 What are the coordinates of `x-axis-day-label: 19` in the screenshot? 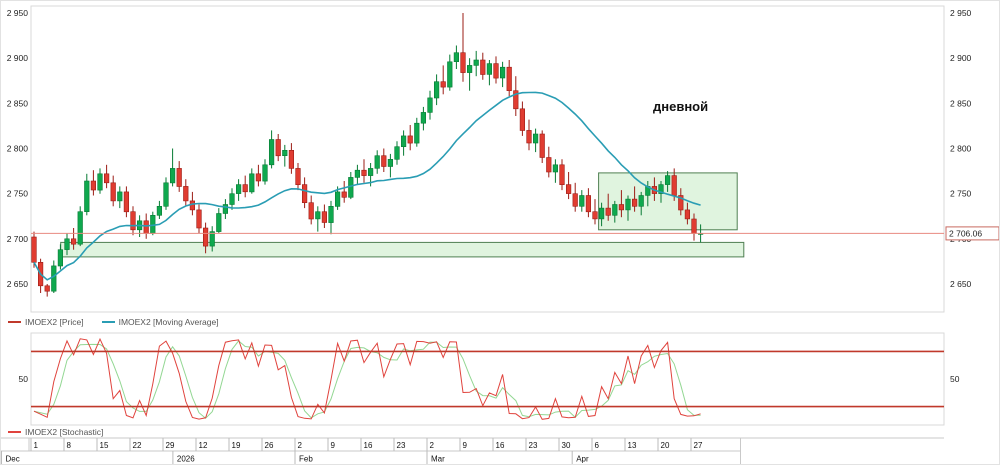 It's located at (236, 445).